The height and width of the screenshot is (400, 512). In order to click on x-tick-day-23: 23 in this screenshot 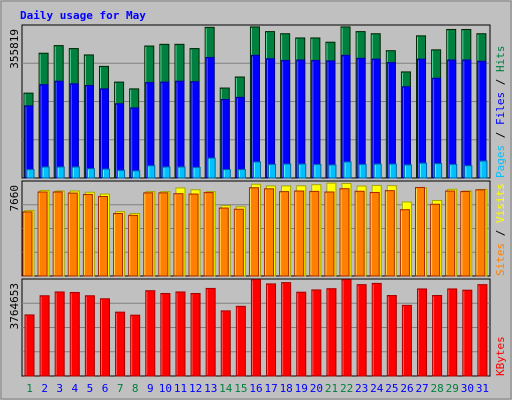, I will do `click(361, 388)`.